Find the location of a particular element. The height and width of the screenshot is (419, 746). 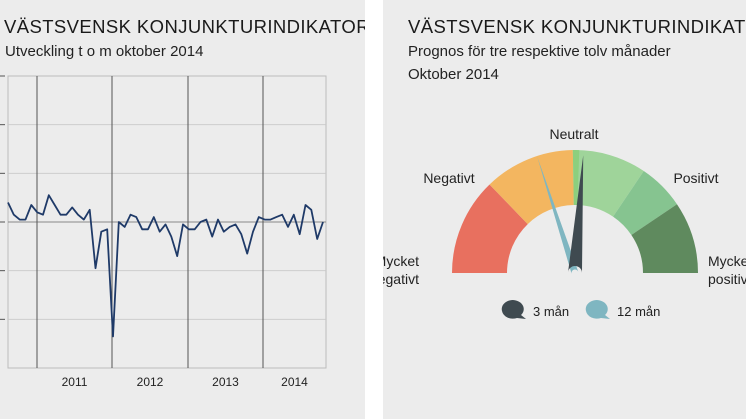

series-line is located at coordinates (165, 266).